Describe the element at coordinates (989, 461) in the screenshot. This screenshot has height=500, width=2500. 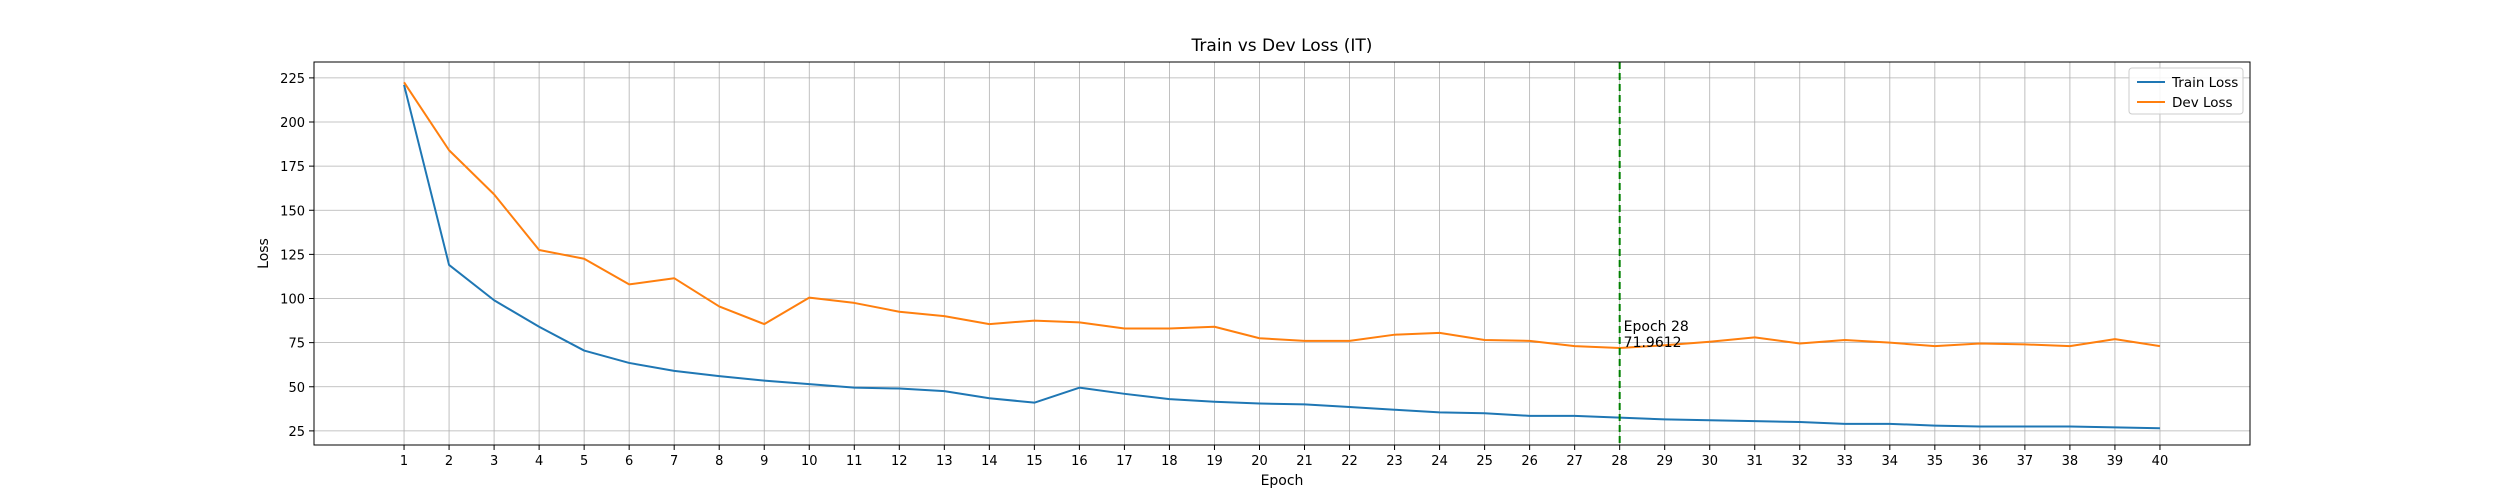
I see `x-tick-label: 14` at that location.